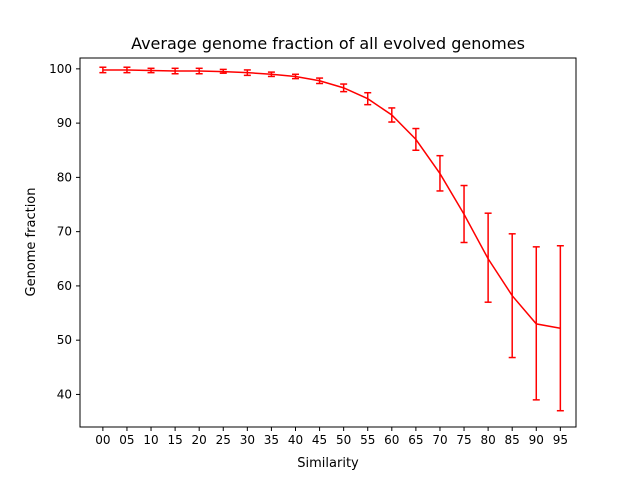 This screenshot has height=480, width=640. What do you see at coordinates (319, 440) in the screenshot?
I see `x-tick-label: 45` at bounding box center [319, 440].